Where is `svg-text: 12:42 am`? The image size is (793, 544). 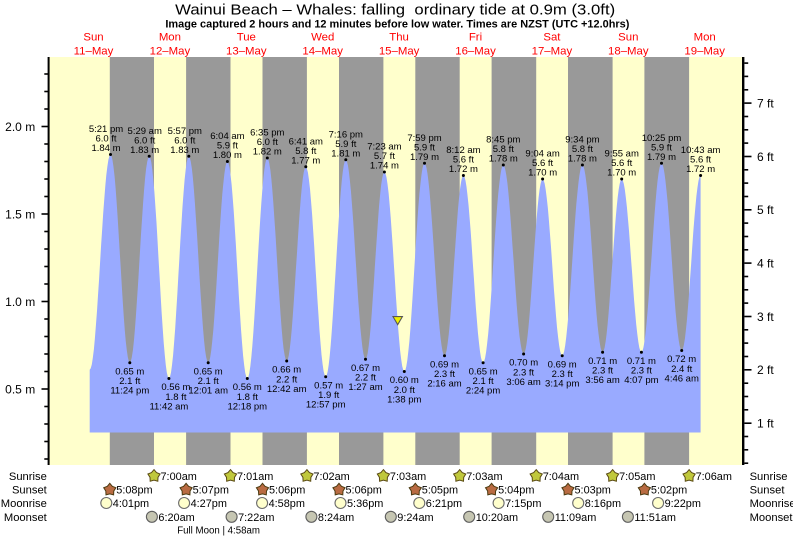
svg-text: 12:42 am is located at coordinates (287, 389).